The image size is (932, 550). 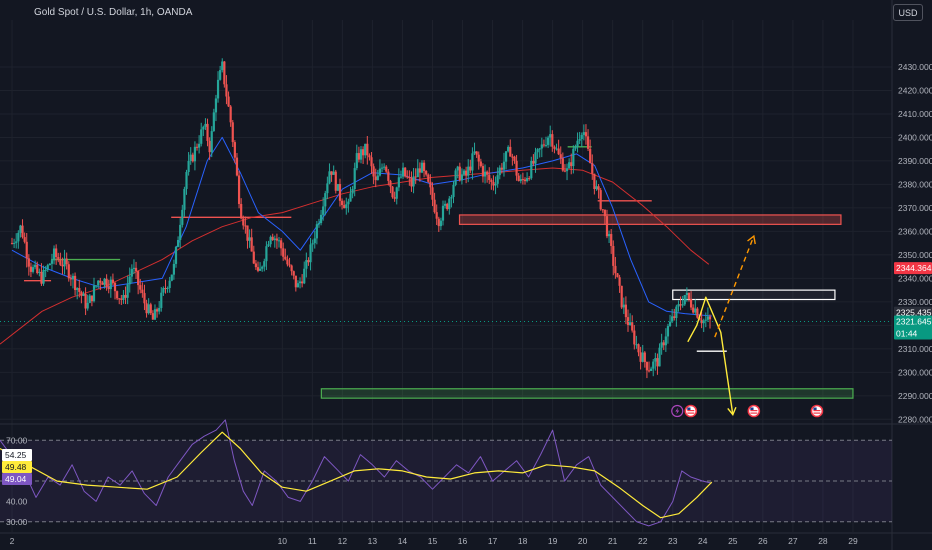 What do you see at coordinates (908, 12) in the screenshot?
I see `currency-button: USD` at bounding box center [908, 12].